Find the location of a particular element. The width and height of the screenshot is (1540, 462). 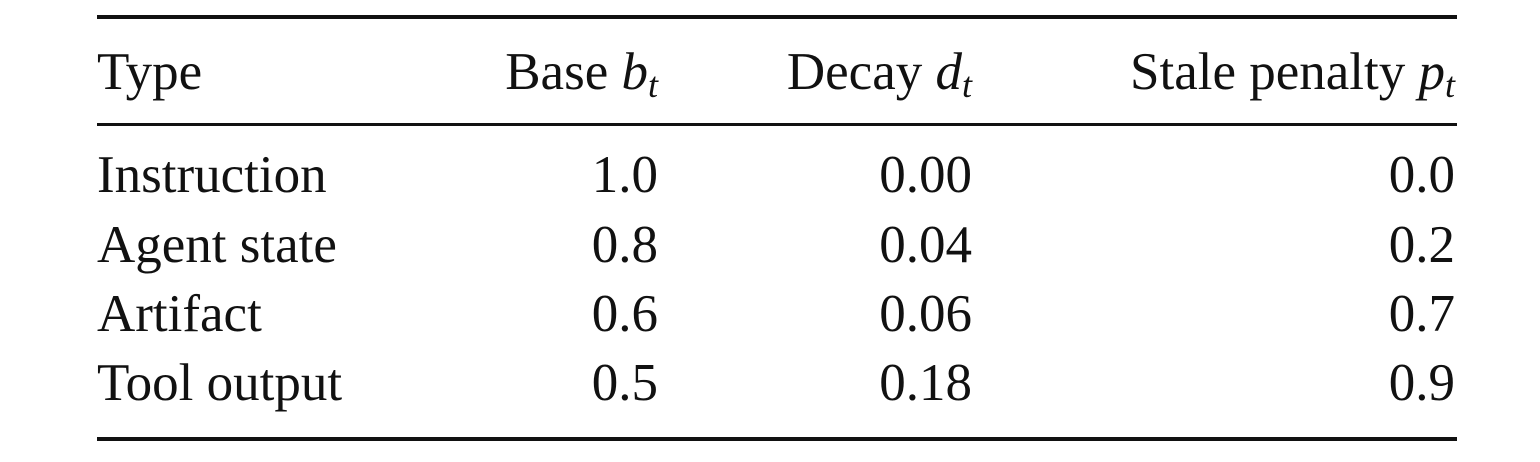

value-cell: 0.04 is located at coordinates (925, 245).